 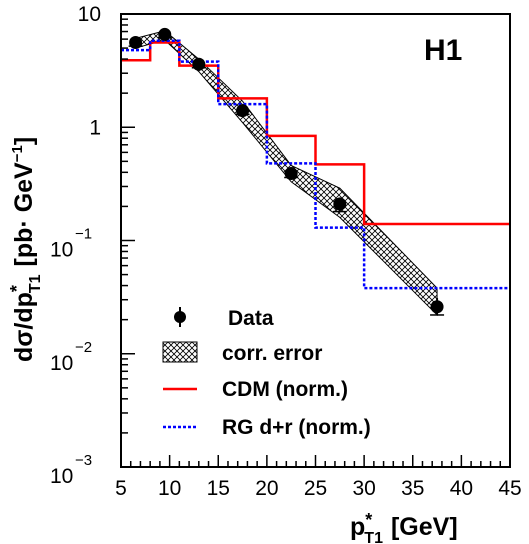 What do you see at coordinates (24, 141) in the screenshot?
I see `y-axis-title-unit-close: ]` at bounding box center [24, 141].